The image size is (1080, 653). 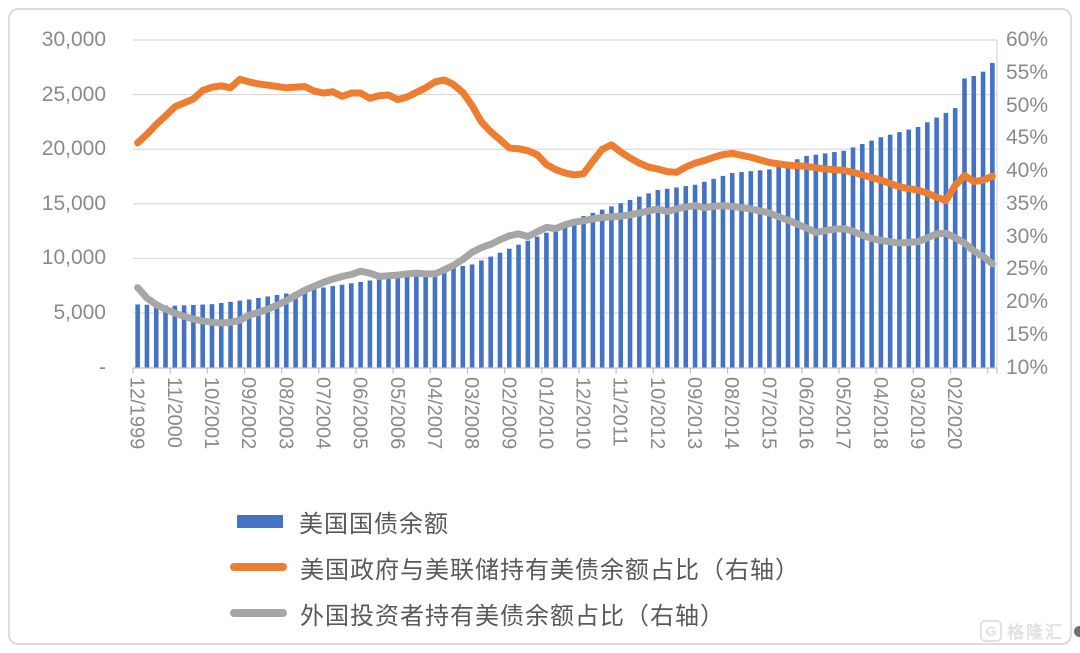 What do you see at coordinates (991, 630) in the screenshot?
I see `watermark-logo-icon: G` at bounding box center [991, 630].